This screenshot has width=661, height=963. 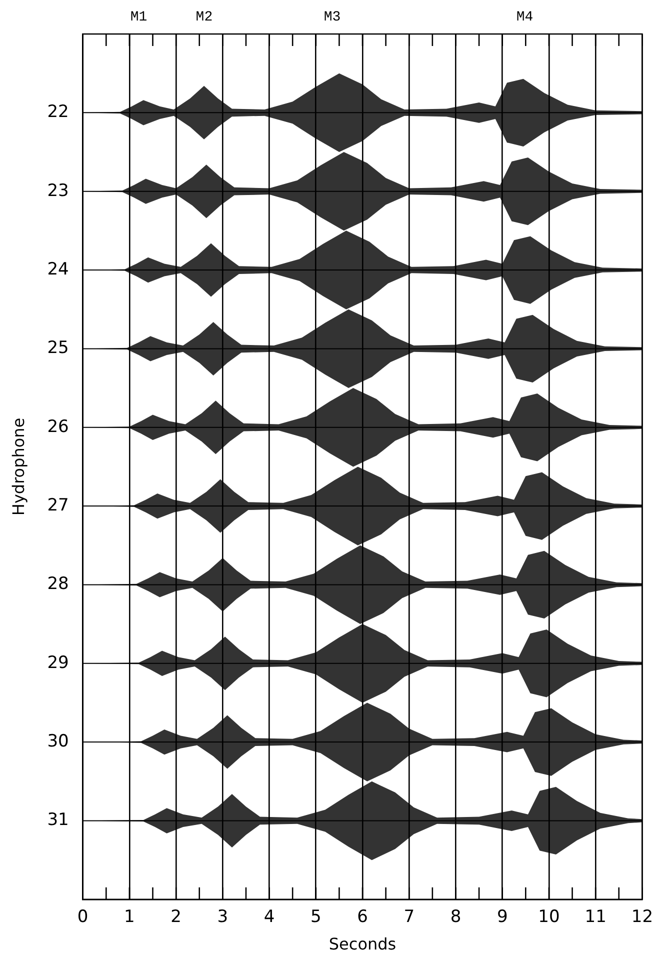 What do you see at coordinates (58, 269) in the screenshot?
I see `y-tick-label: 24` at bounding box center [58, 269].